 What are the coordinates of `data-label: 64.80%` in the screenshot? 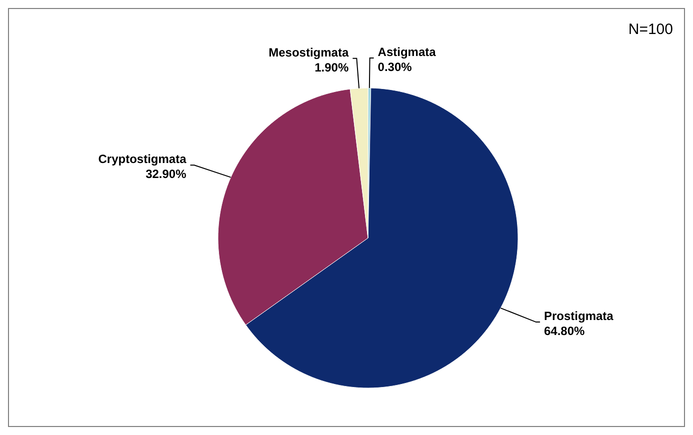 It's located at (565, 331).